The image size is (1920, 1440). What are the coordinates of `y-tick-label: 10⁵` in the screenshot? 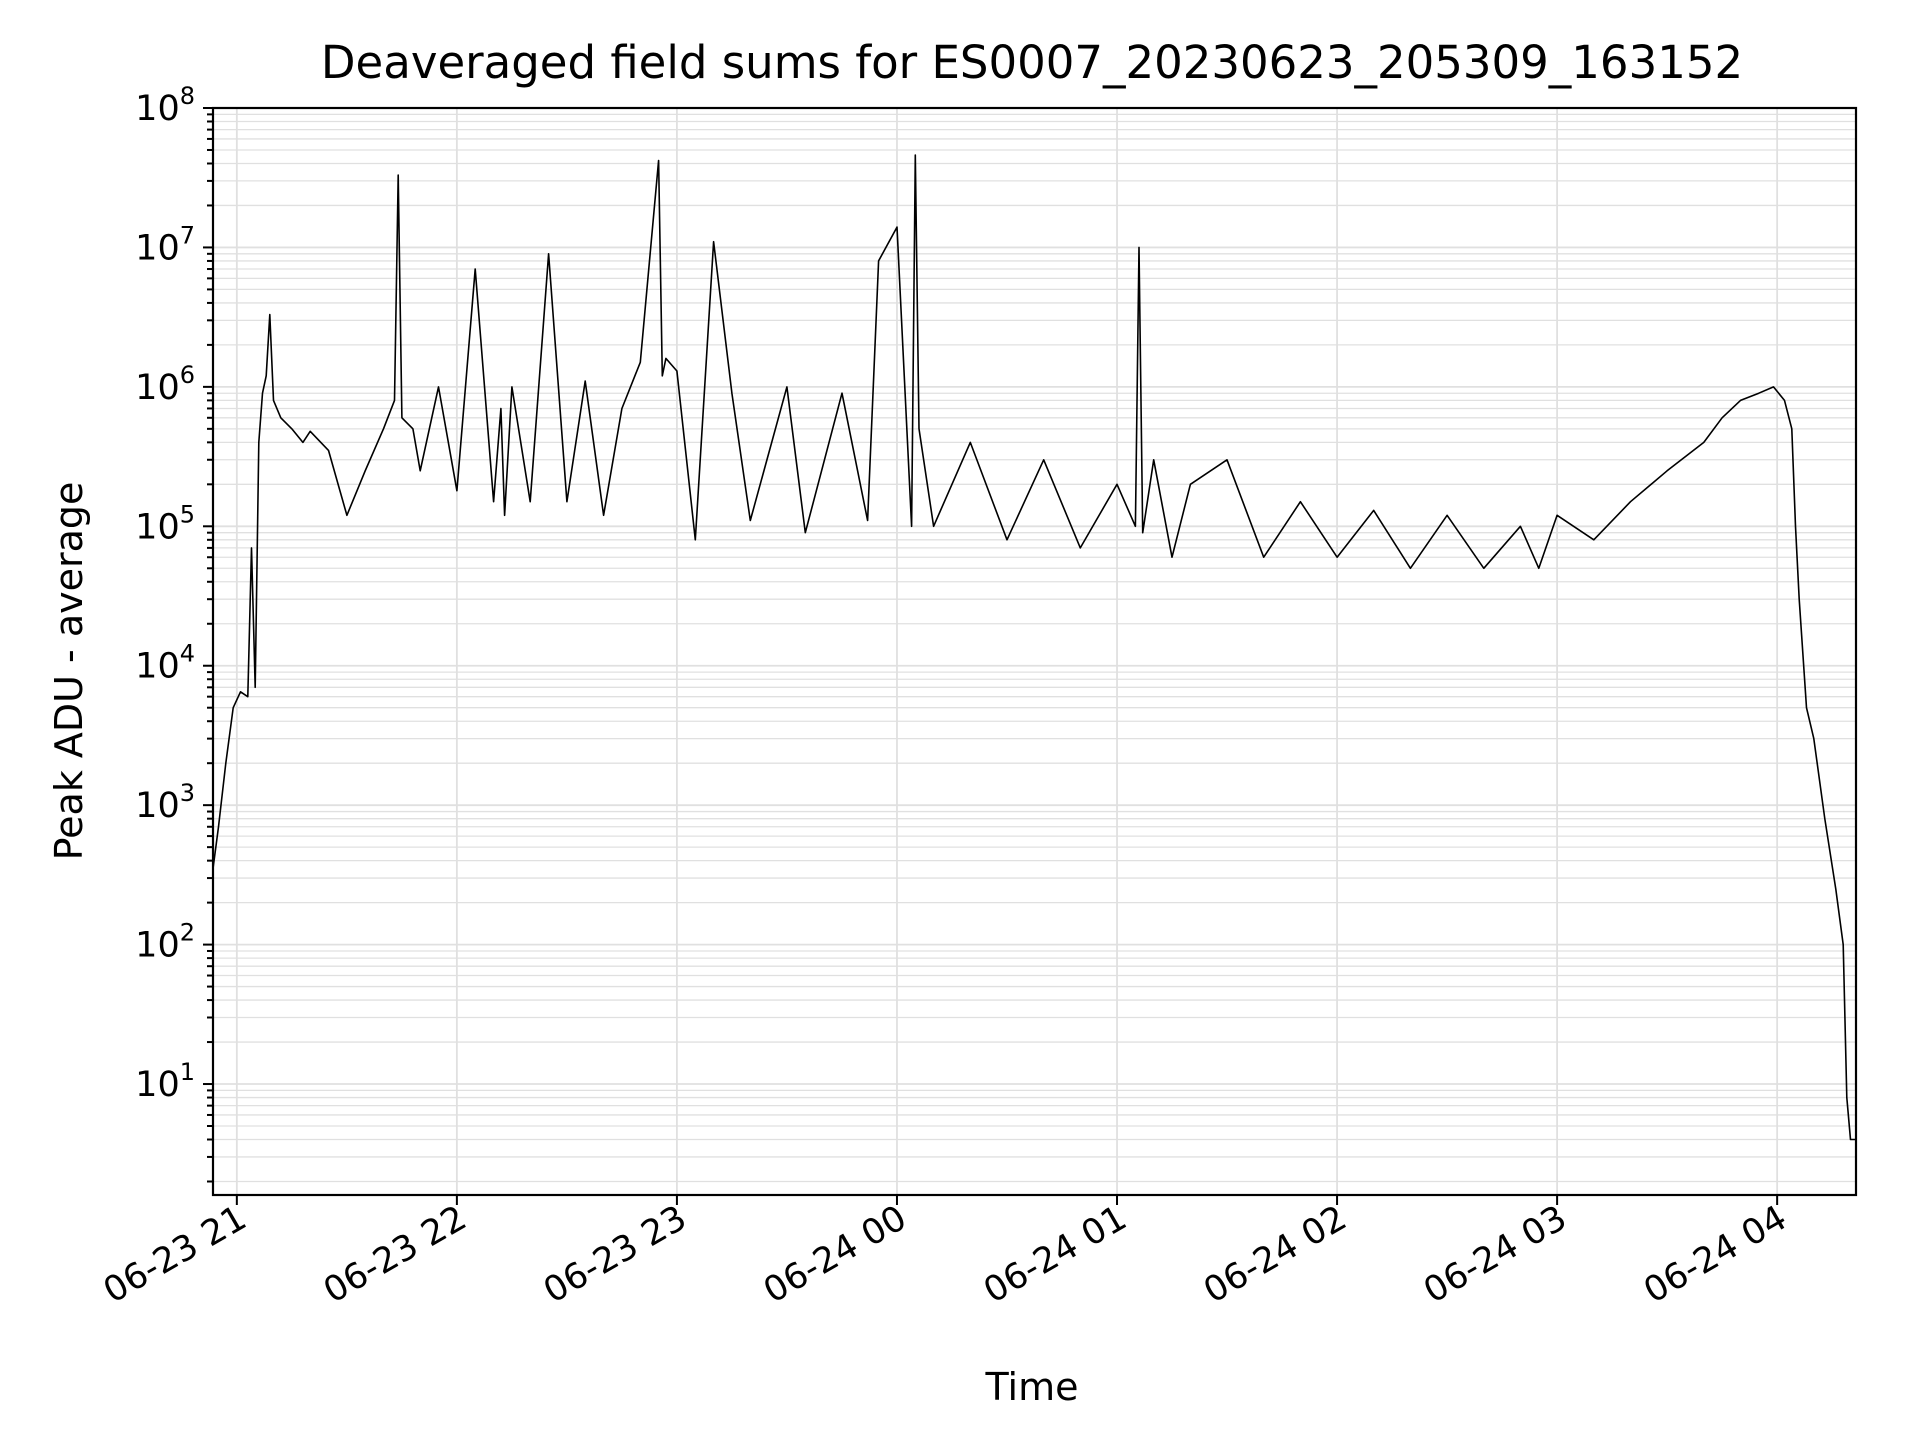 It's located at (165, 523).